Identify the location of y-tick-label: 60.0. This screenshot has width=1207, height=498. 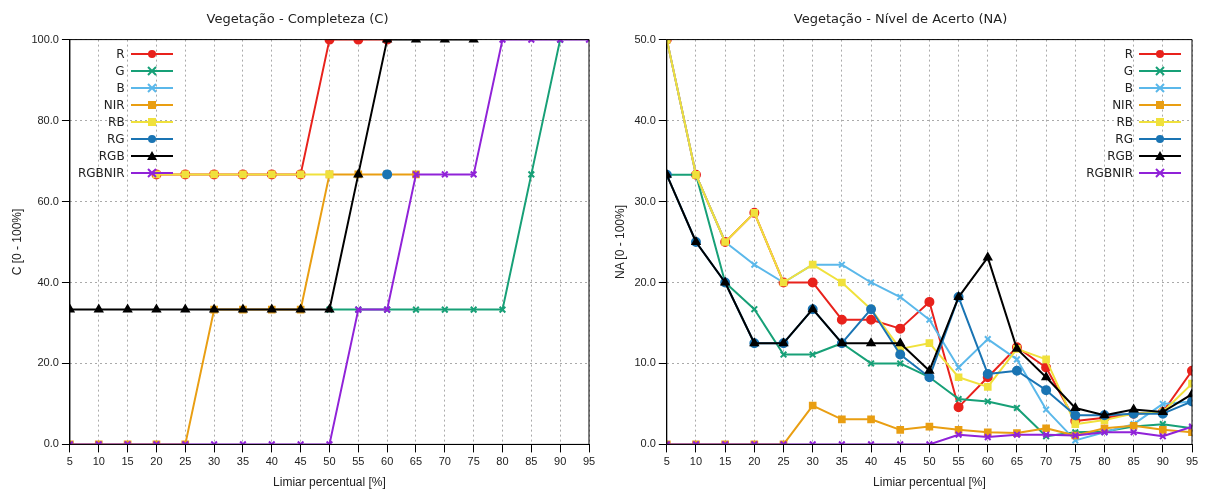
(48, 200).